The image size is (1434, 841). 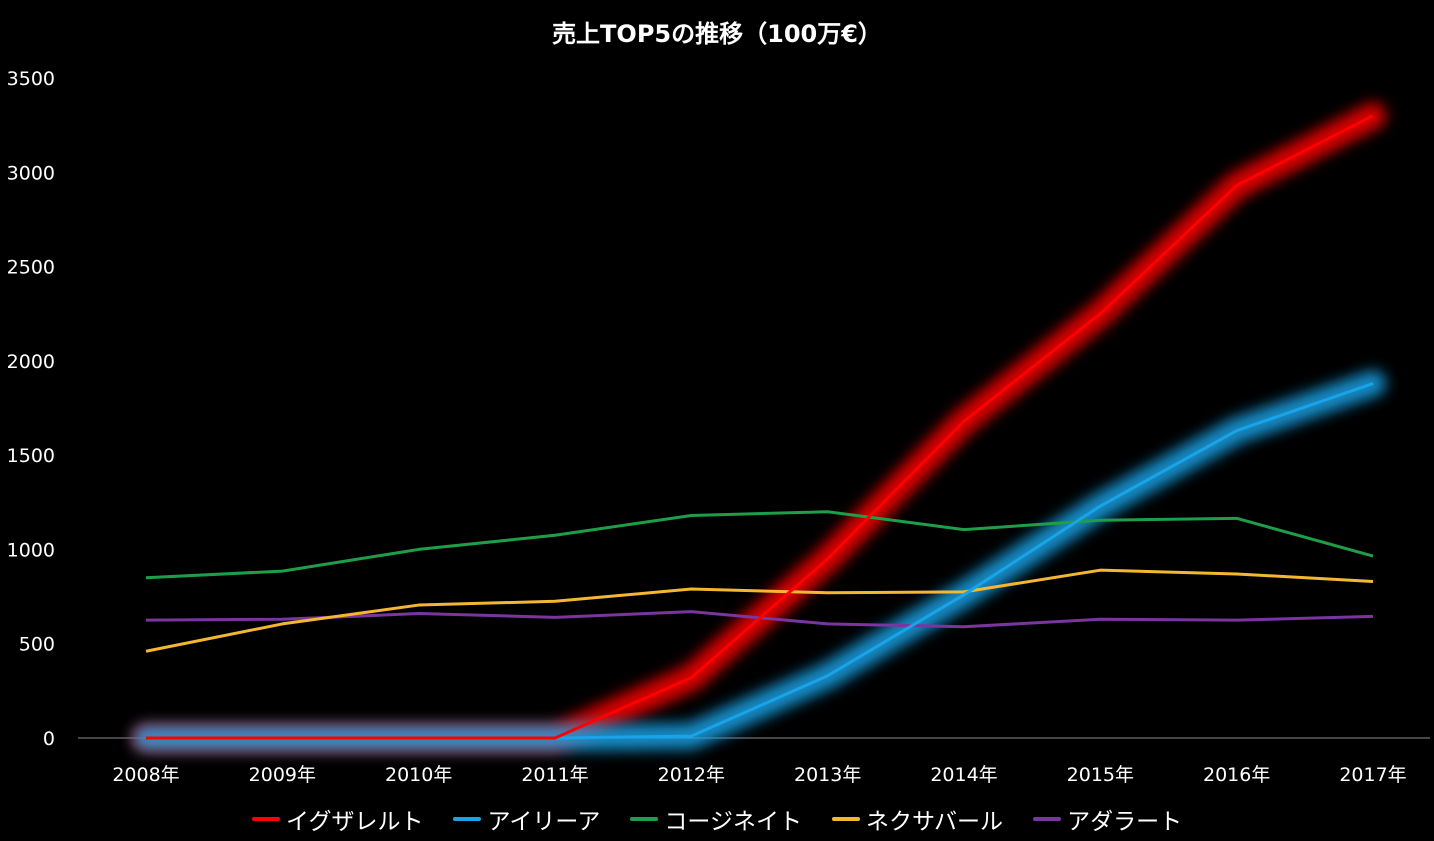 I want to click on y-tick-label: 3500, so click(x=31, y=79).